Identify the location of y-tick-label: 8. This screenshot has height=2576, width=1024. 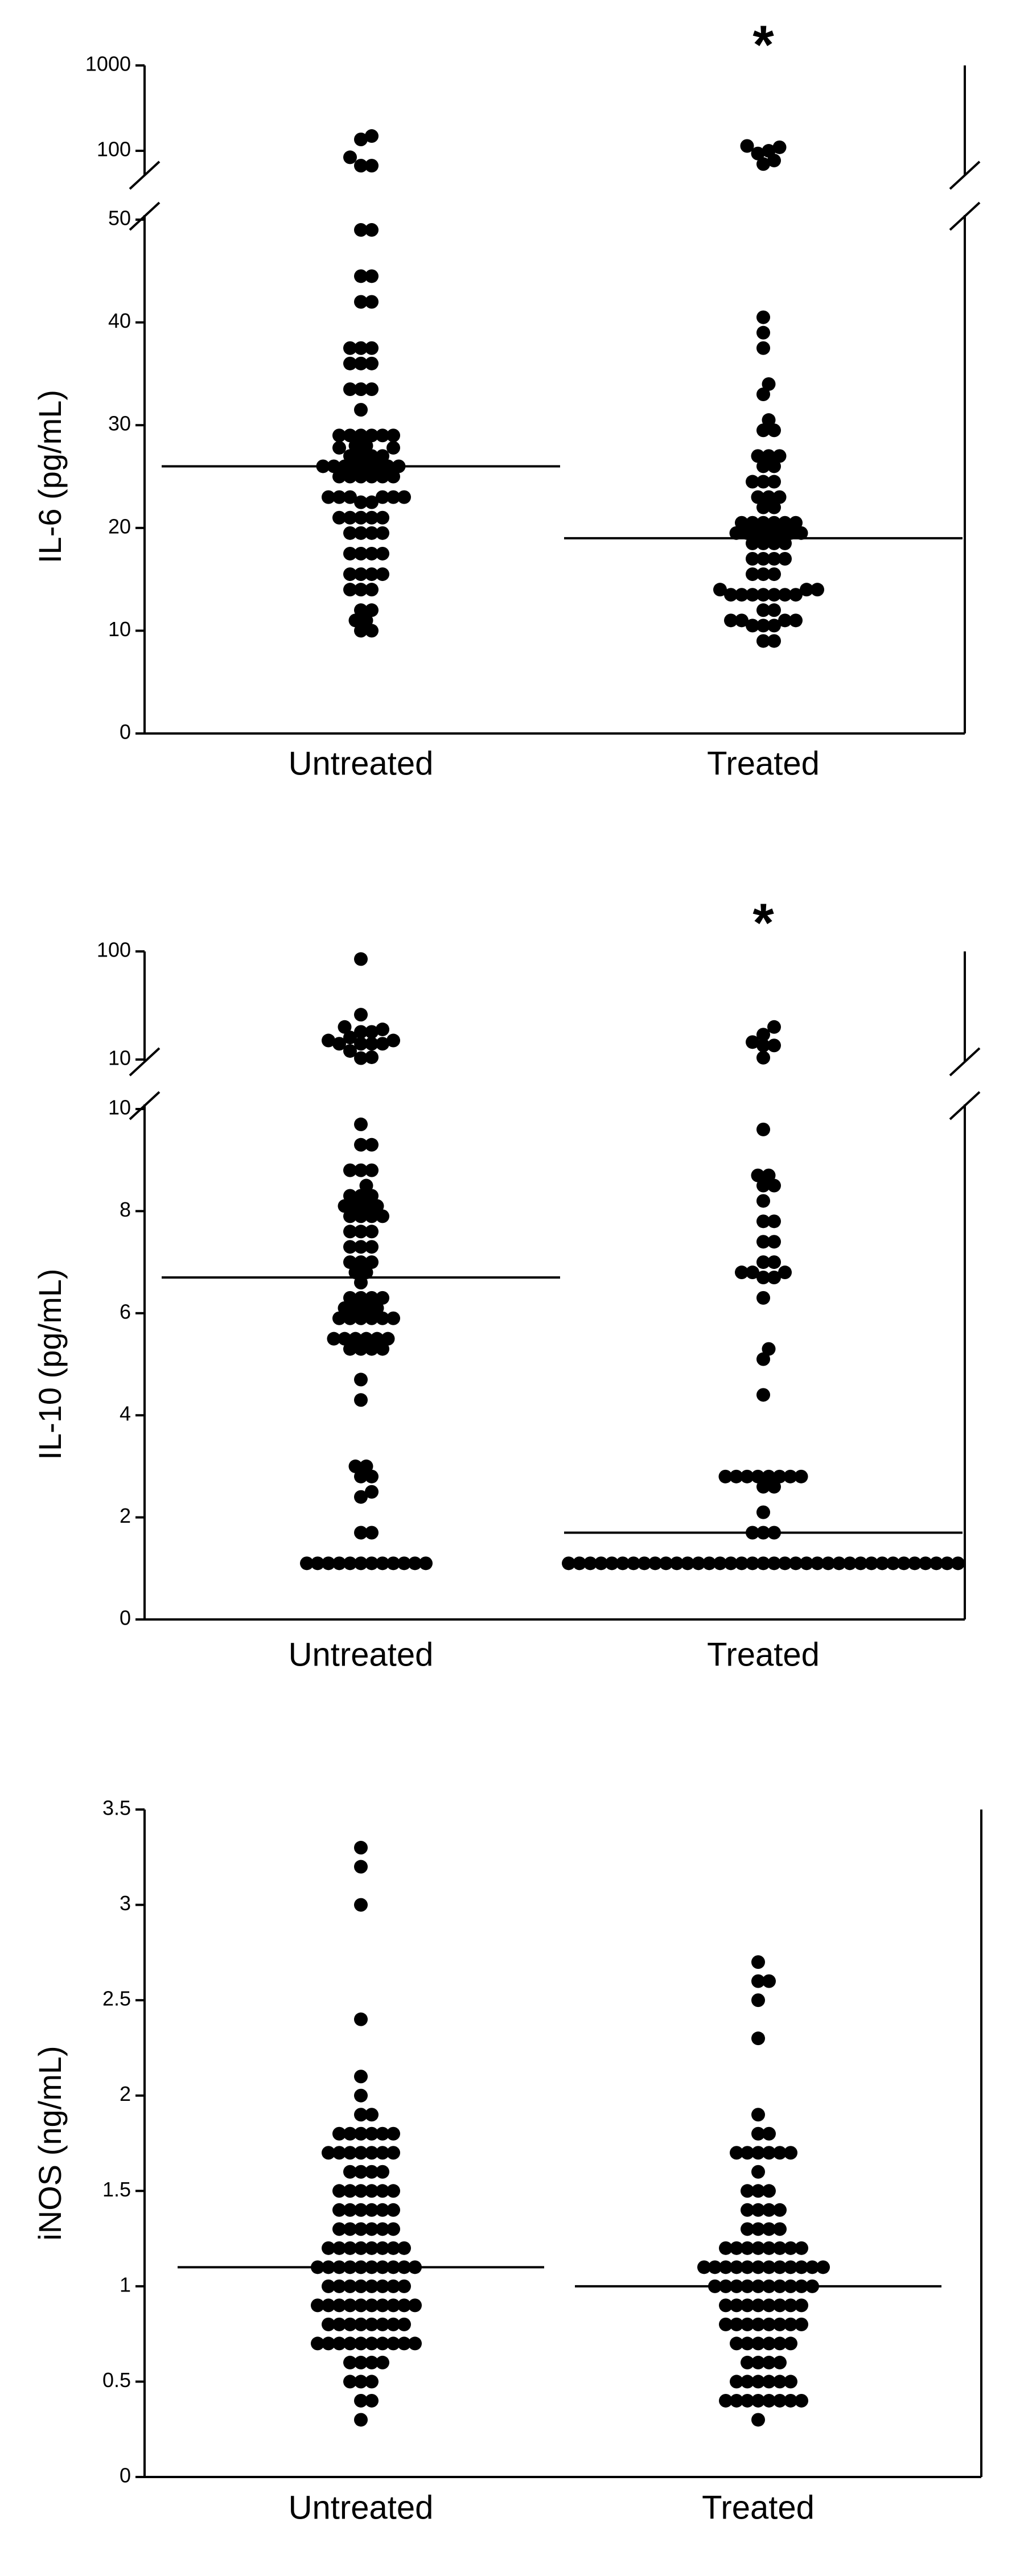
(125, 1209).